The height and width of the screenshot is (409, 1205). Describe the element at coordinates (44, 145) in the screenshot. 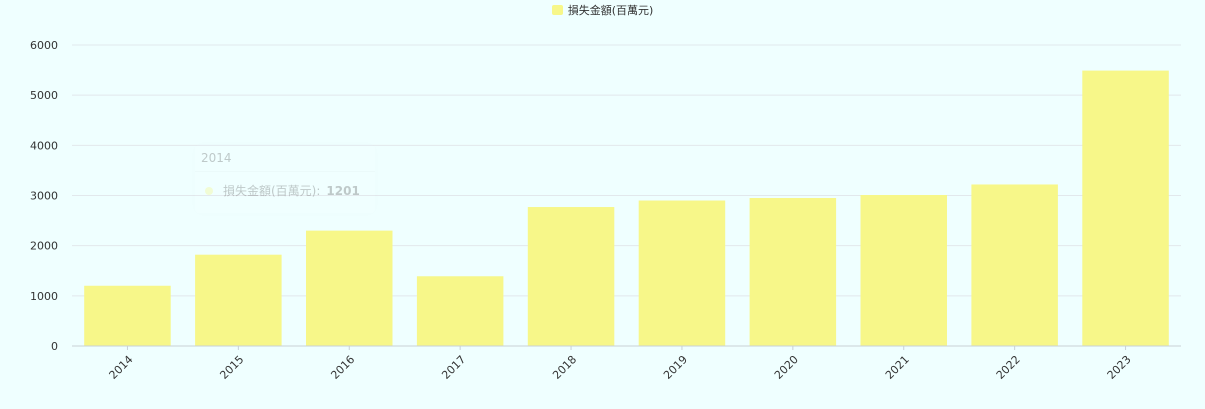

I see `y-tick-label: 4000` at that location.